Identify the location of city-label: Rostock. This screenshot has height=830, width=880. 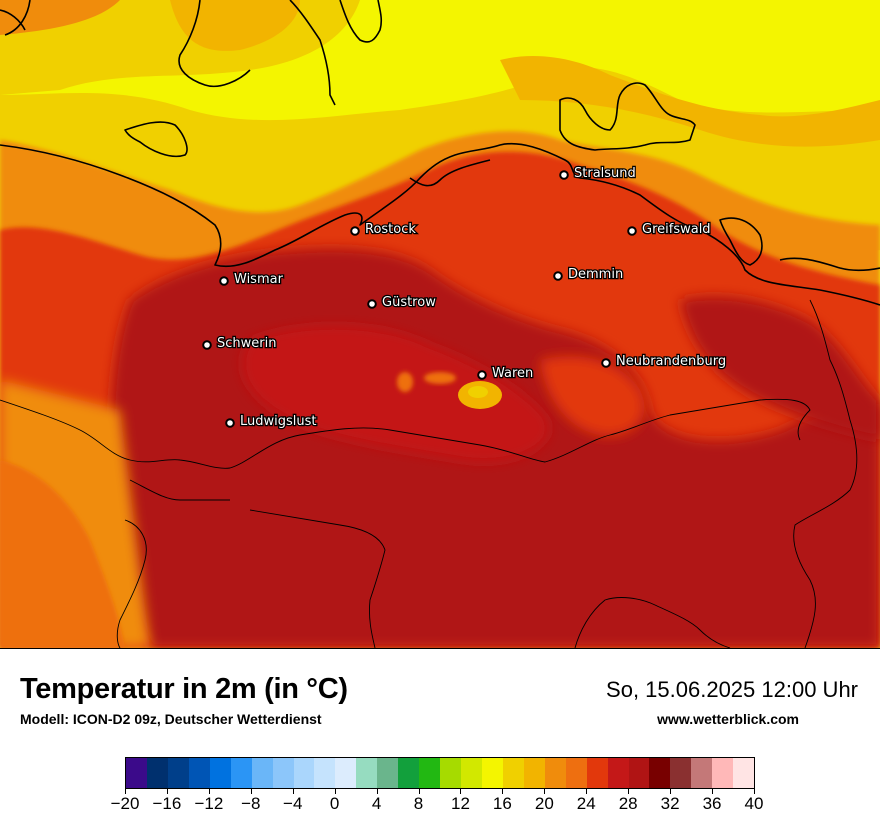
(390, 229).